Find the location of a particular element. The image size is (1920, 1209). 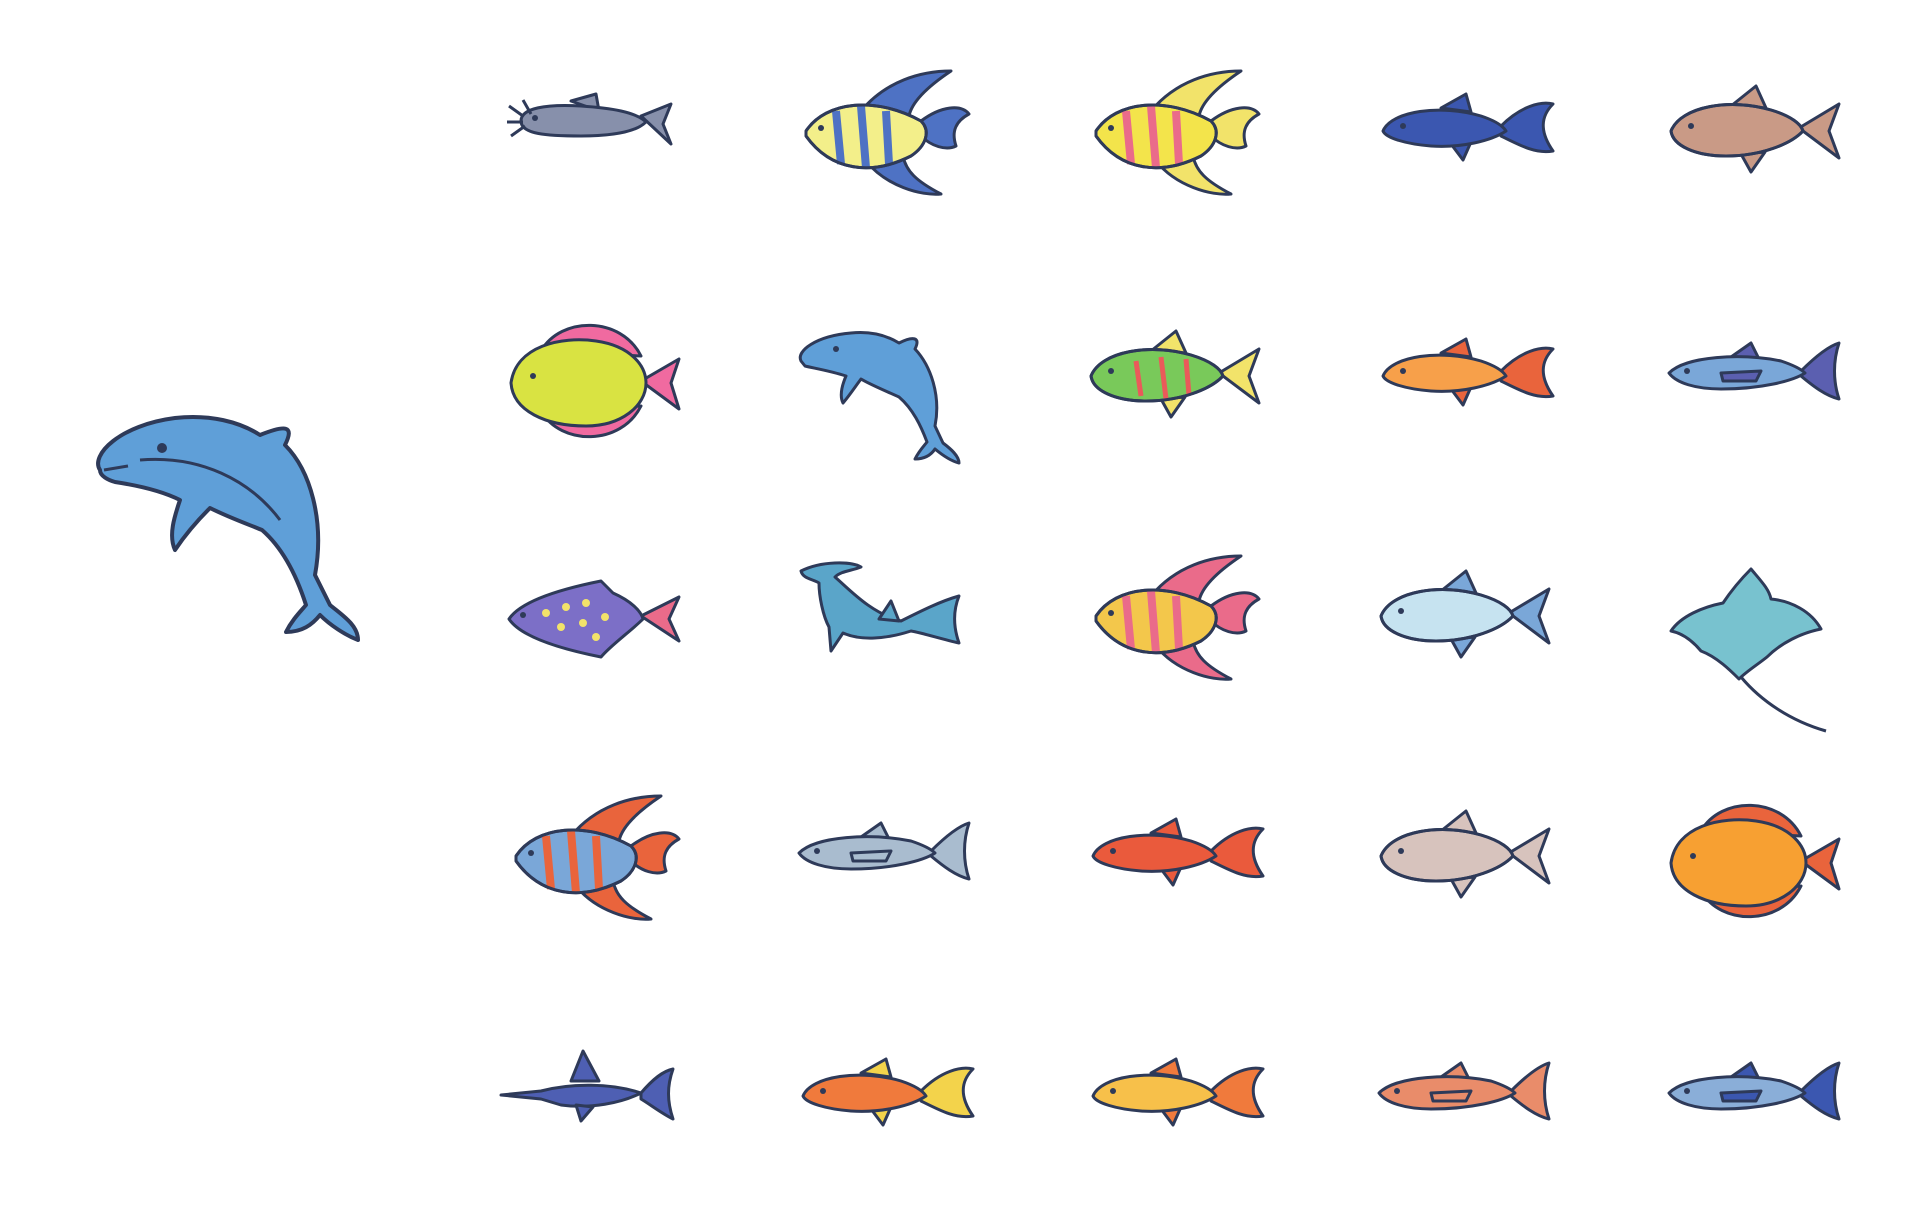

tuna-icon is located at coordinates (1750, 380).